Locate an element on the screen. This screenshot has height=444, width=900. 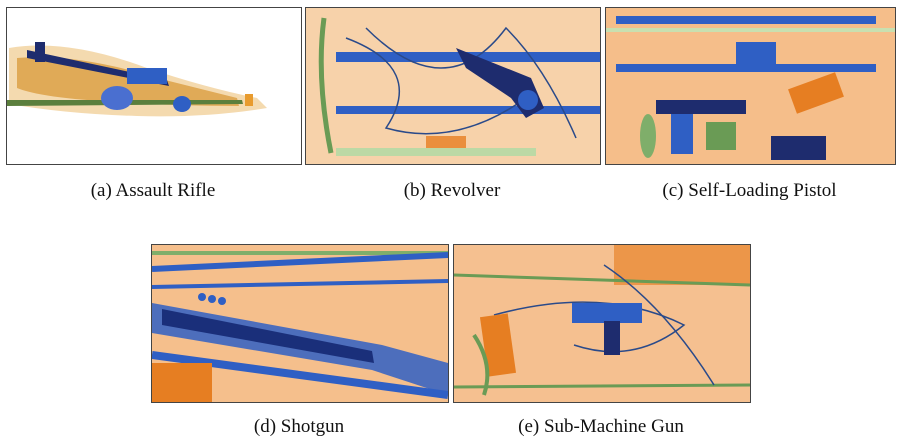
xray-sub-machine-gun-image is located at coordinates (602, 323).